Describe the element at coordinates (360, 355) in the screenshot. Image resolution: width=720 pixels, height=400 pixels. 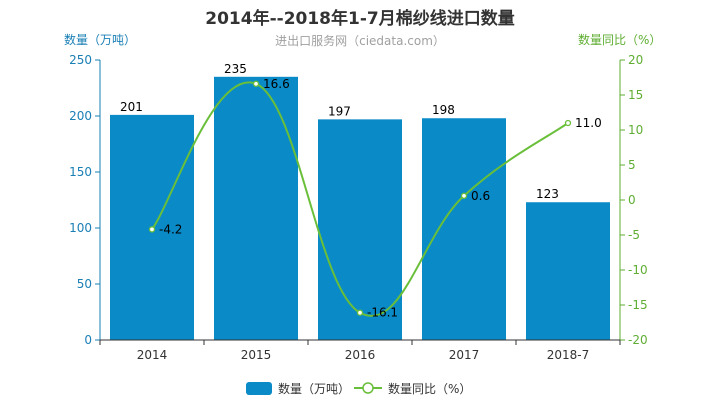
I see `x-axis-tick-label: 2016` at that location.